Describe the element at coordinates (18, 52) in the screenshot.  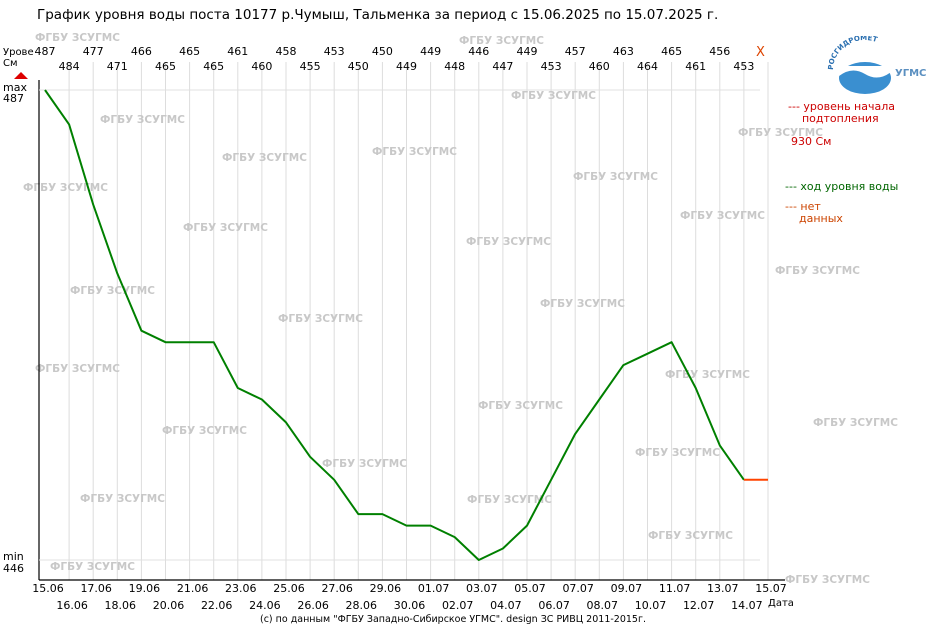
I see `y-unit-label: Урове` at that location.